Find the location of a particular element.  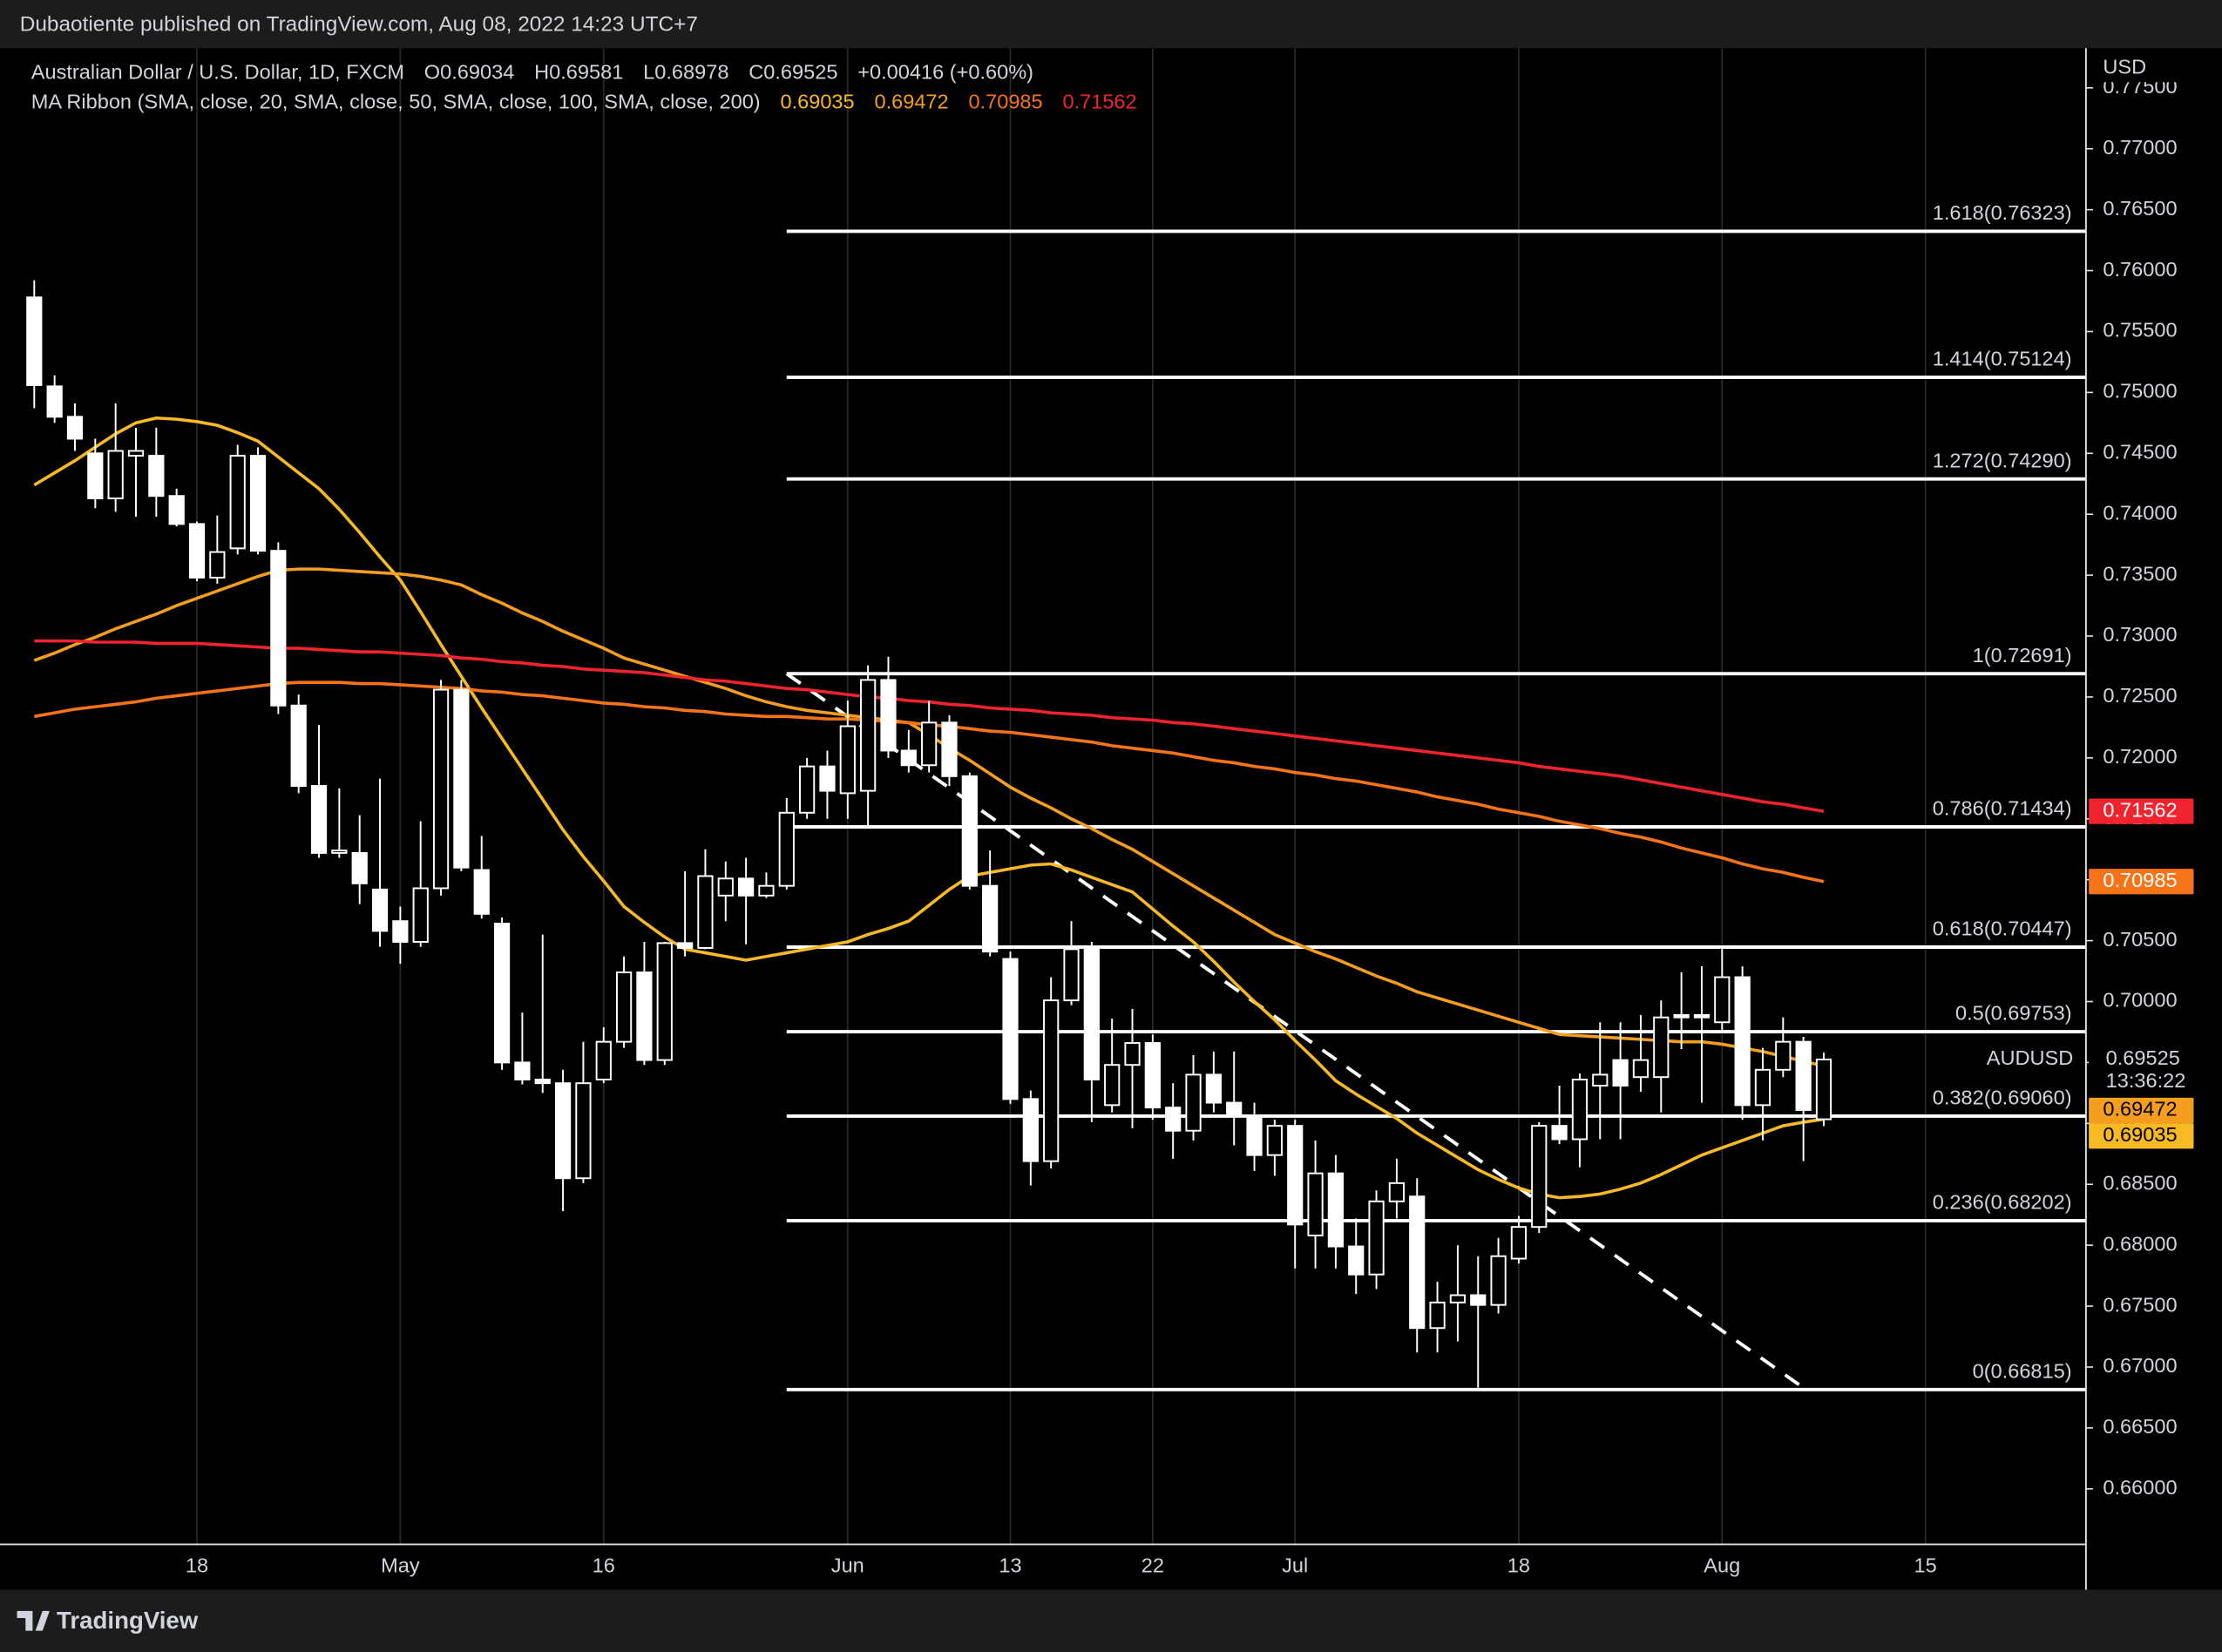

ohlc-open: O0.69034 is located at coordinates (469, 72).